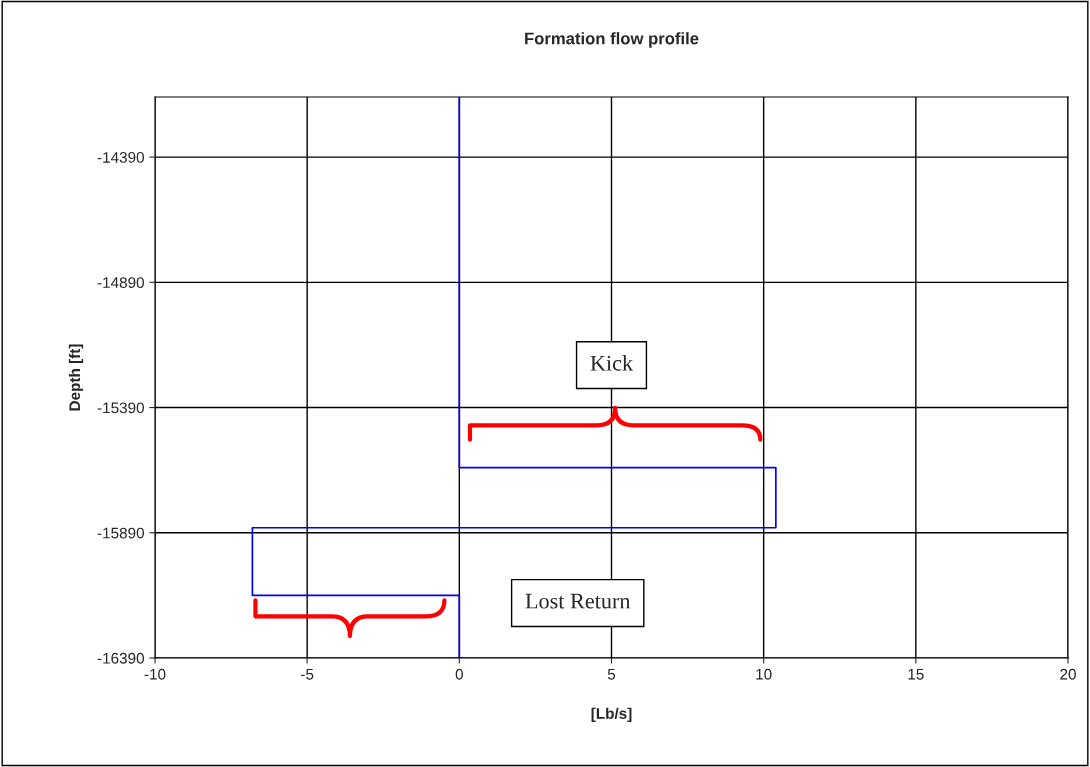 The image size is (1090, 767). I want to click on x-tick-label: 5, so click(611, 674).